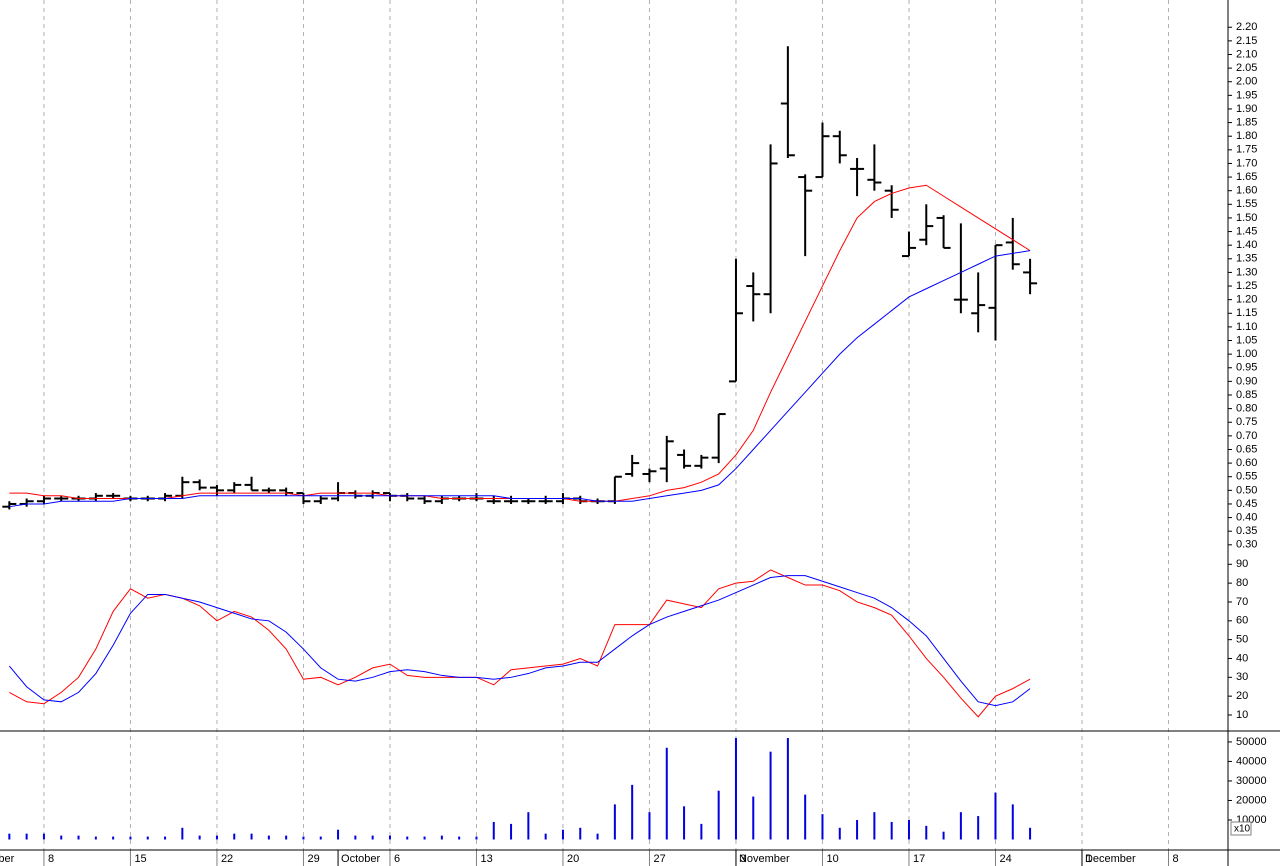 This screenshot has width=1280, height=866. What do you see at coordinates (659, 859) in the screenshot?
I see `x-tick-label: 27` at bounding box center [659, 859].